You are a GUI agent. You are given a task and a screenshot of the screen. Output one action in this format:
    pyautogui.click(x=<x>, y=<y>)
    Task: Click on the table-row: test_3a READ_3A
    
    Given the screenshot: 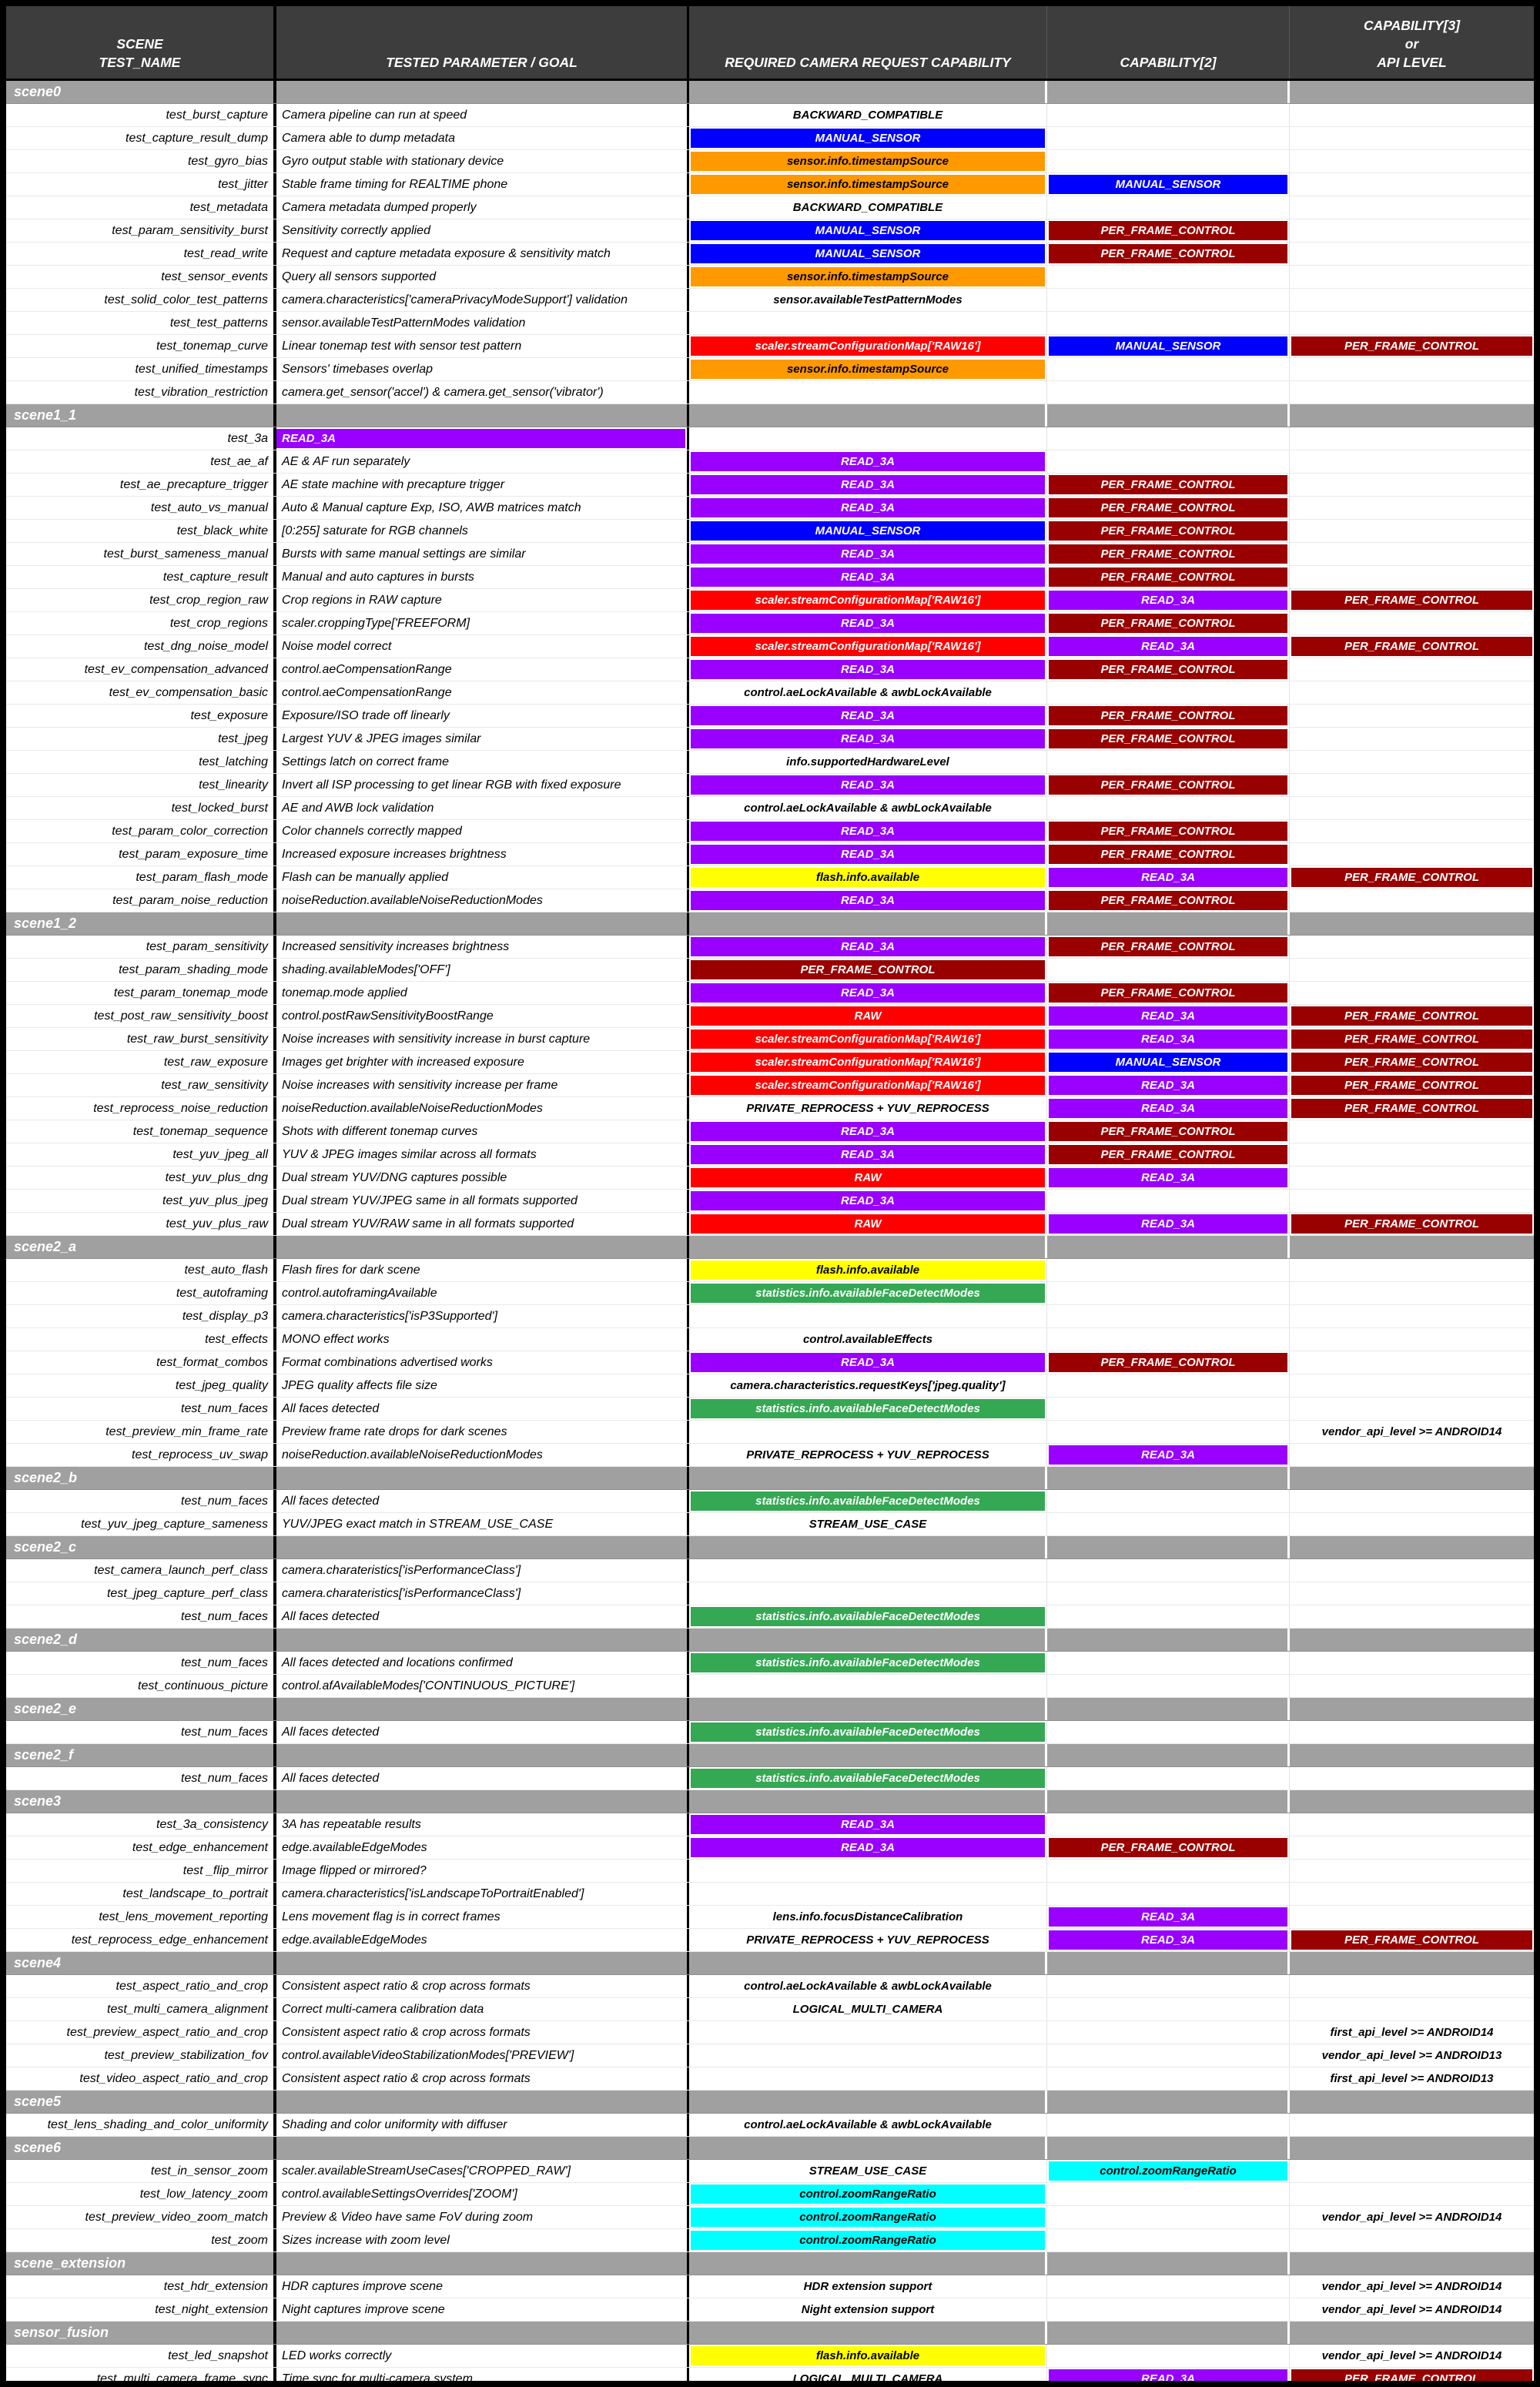 What is the action you would take?
    pyautogui.click(x=770, y=438)
    